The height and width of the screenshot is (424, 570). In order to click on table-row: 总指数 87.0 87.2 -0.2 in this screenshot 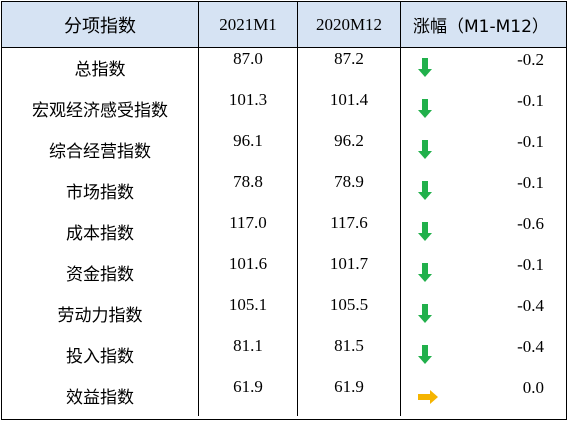, I will do `click(284, 67)`.